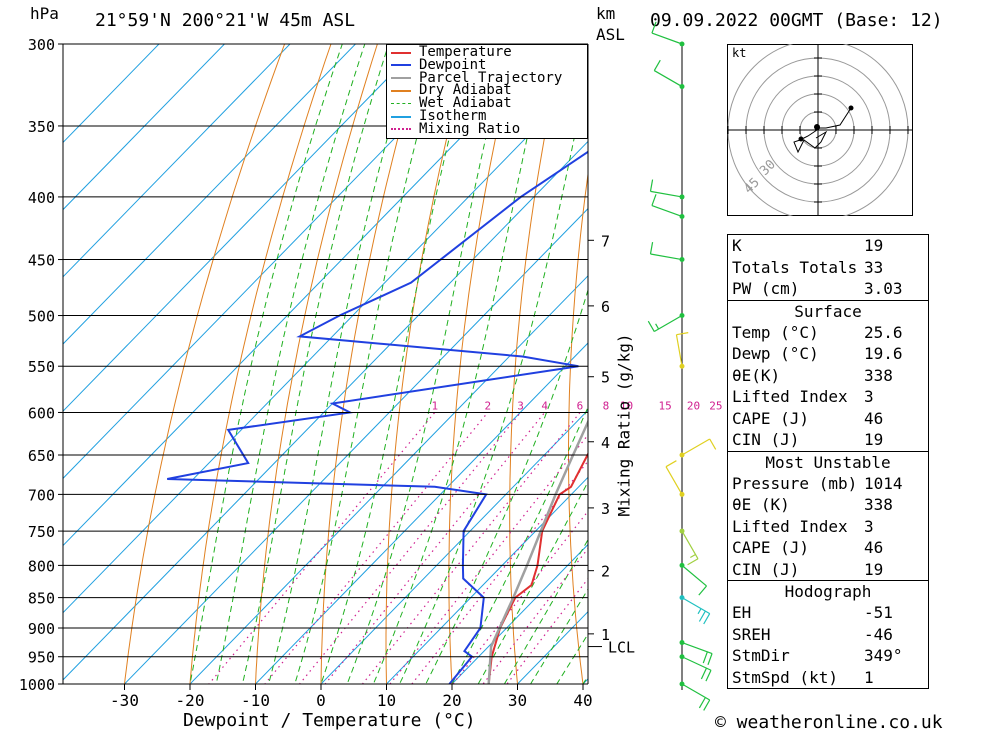 Image resolution: width=1000 pixels, height=733 pixels. I want to click on height-tick-label: 2, so click(605, 572).